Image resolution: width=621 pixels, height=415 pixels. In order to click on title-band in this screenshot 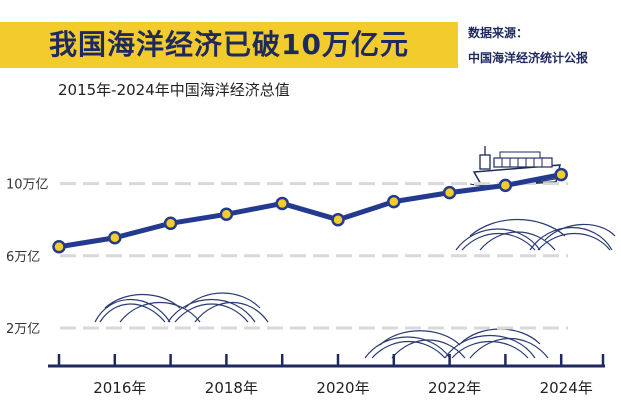, I will do `click(229, 45)`.